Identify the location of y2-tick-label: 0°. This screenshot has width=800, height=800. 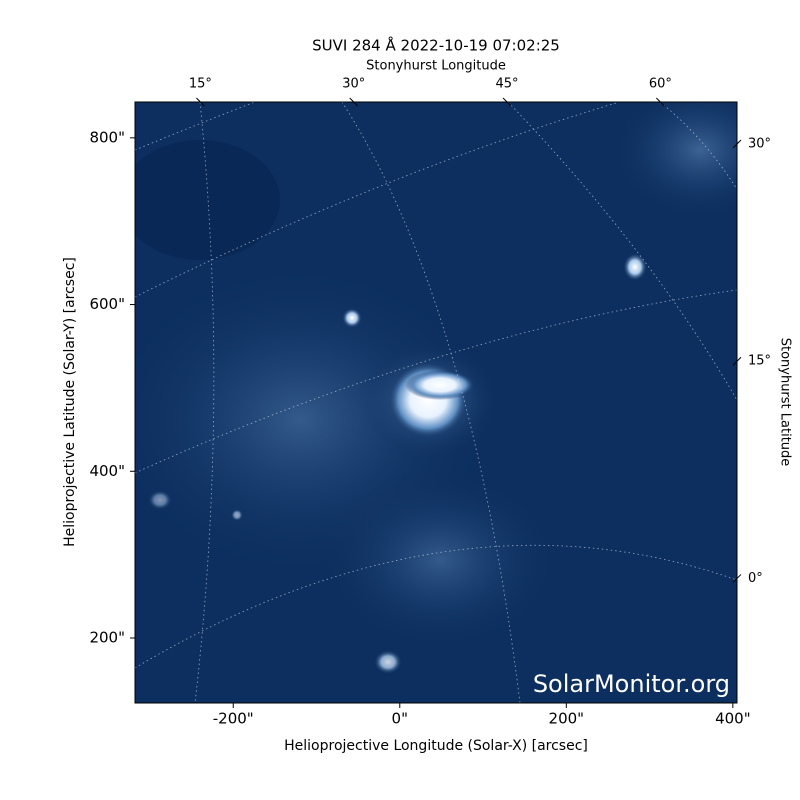
(755, 578).